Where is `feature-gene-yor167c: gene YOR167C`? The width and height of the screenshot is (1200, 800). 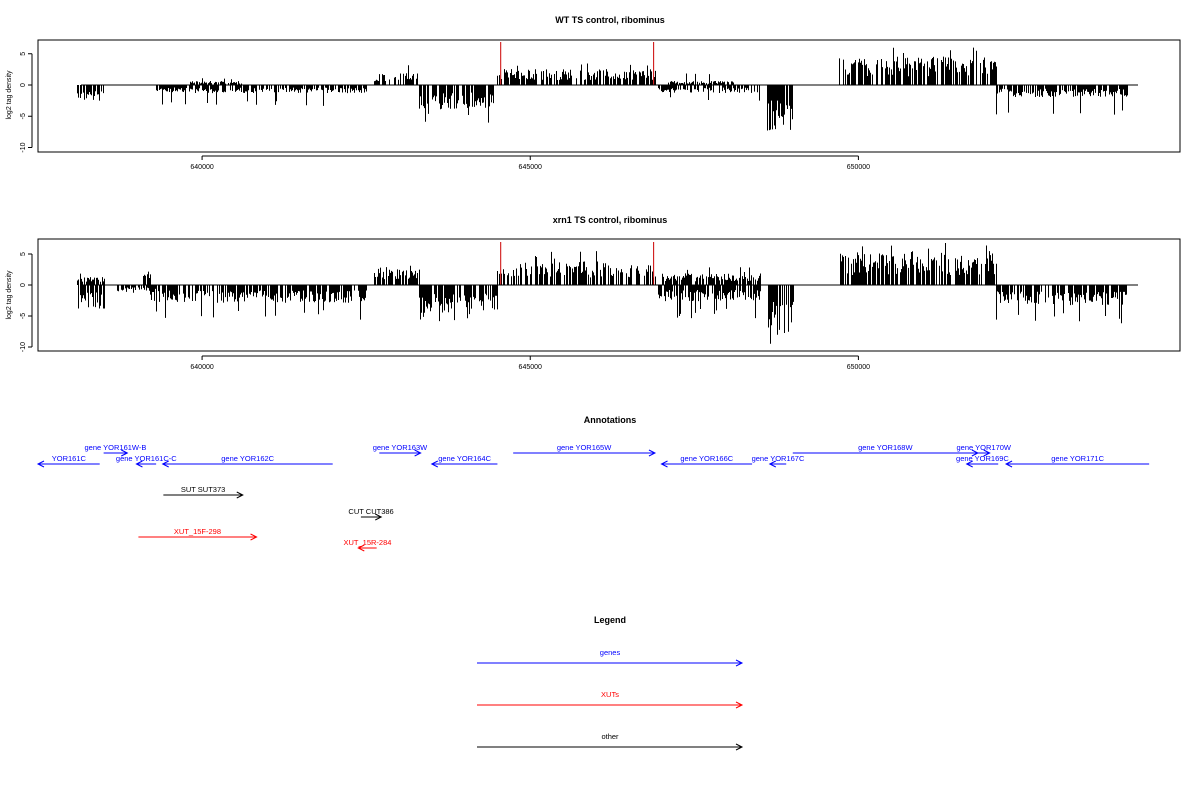
feature-gene-yor167c: gene YOR167C is located at coordinates (778, 461).